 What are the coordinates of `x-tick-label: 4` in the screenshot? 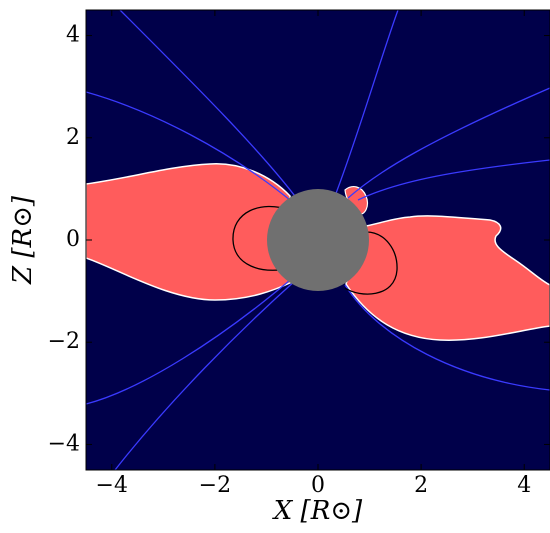 It's located at (524, 485).